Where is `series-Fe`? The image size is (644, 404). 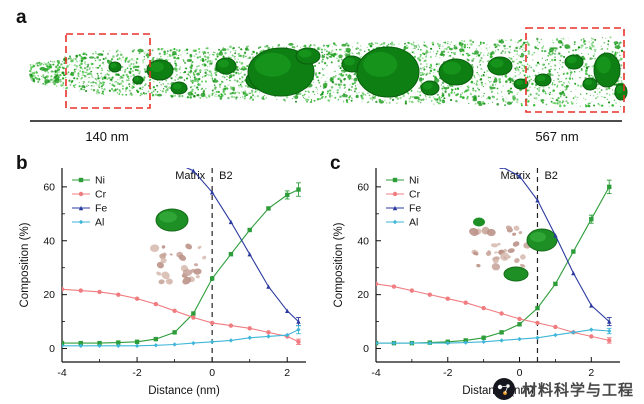
series-Fe is located at coordinates (555, 247).